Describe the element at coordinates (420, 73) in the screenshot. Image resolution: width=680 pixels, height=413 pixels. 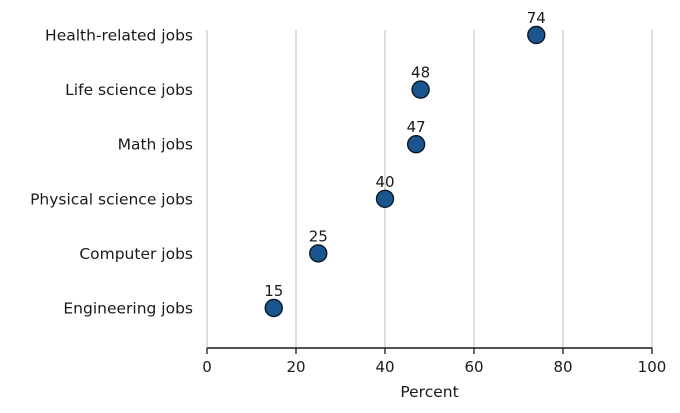
I see `data-point-value: 48` at that location.